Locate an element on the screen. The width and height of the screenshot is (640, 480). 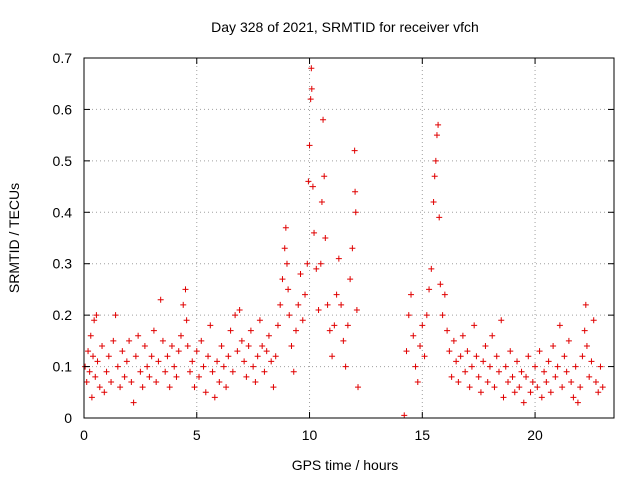
x-tick-label: 5 is located at coordinates (197, 435).